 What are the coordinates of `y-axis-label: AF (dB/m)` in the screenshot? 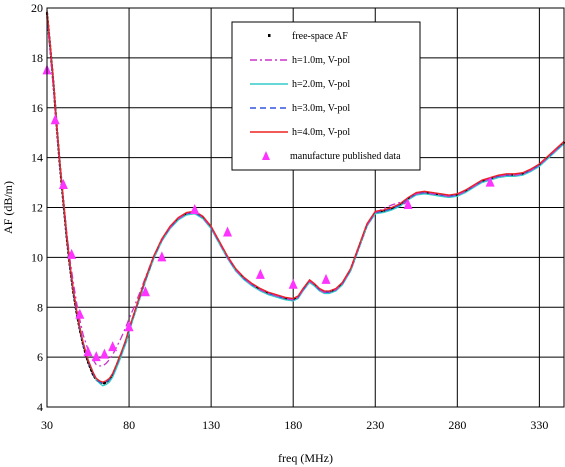 It's located at (8, 207).